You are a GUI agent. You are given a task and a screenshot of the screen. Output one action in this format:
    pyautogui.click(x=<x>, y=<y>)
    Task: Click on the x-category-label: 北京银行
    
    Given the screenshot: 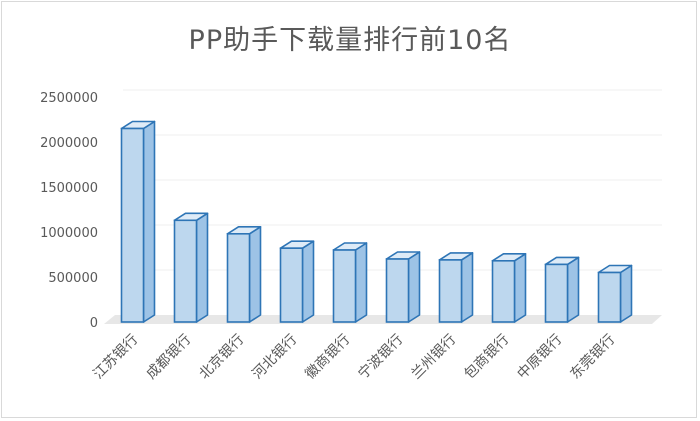 What is the action you would take?
    pyautogui.click(x=221, y=357)
    